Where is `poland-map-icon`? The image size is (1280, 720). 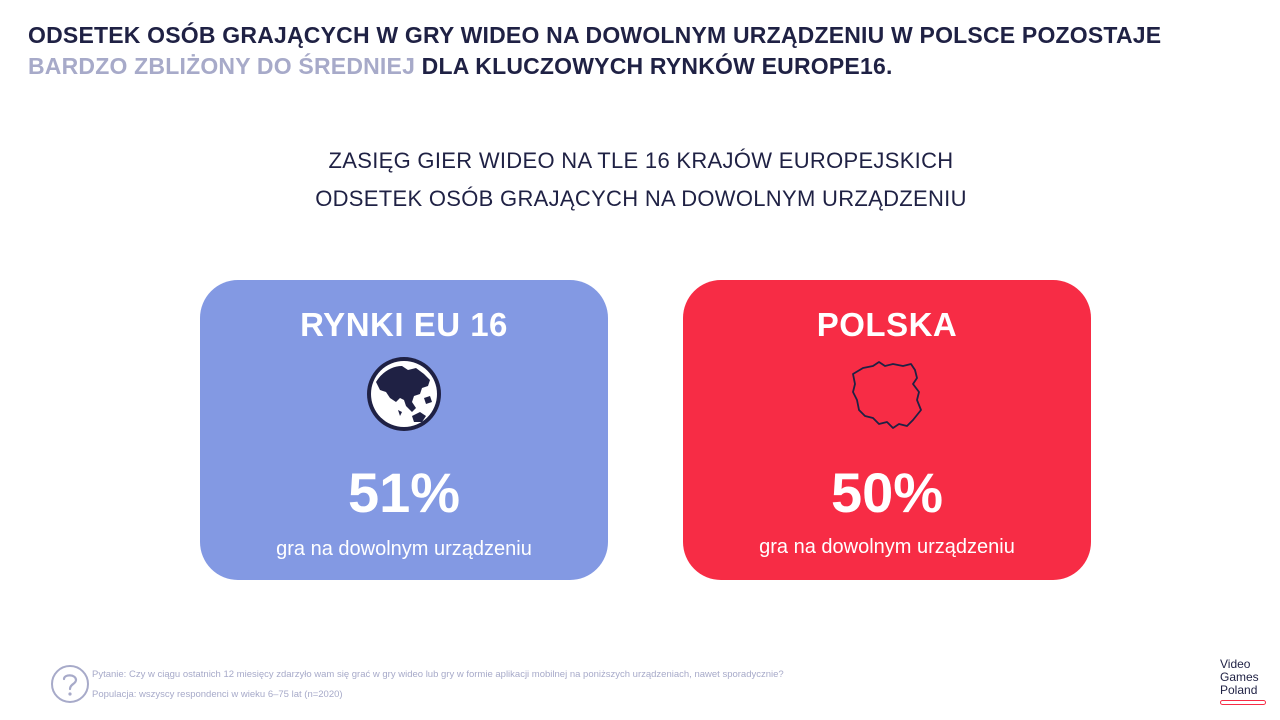 poland-map-icon is located at coordinates (887, 395).